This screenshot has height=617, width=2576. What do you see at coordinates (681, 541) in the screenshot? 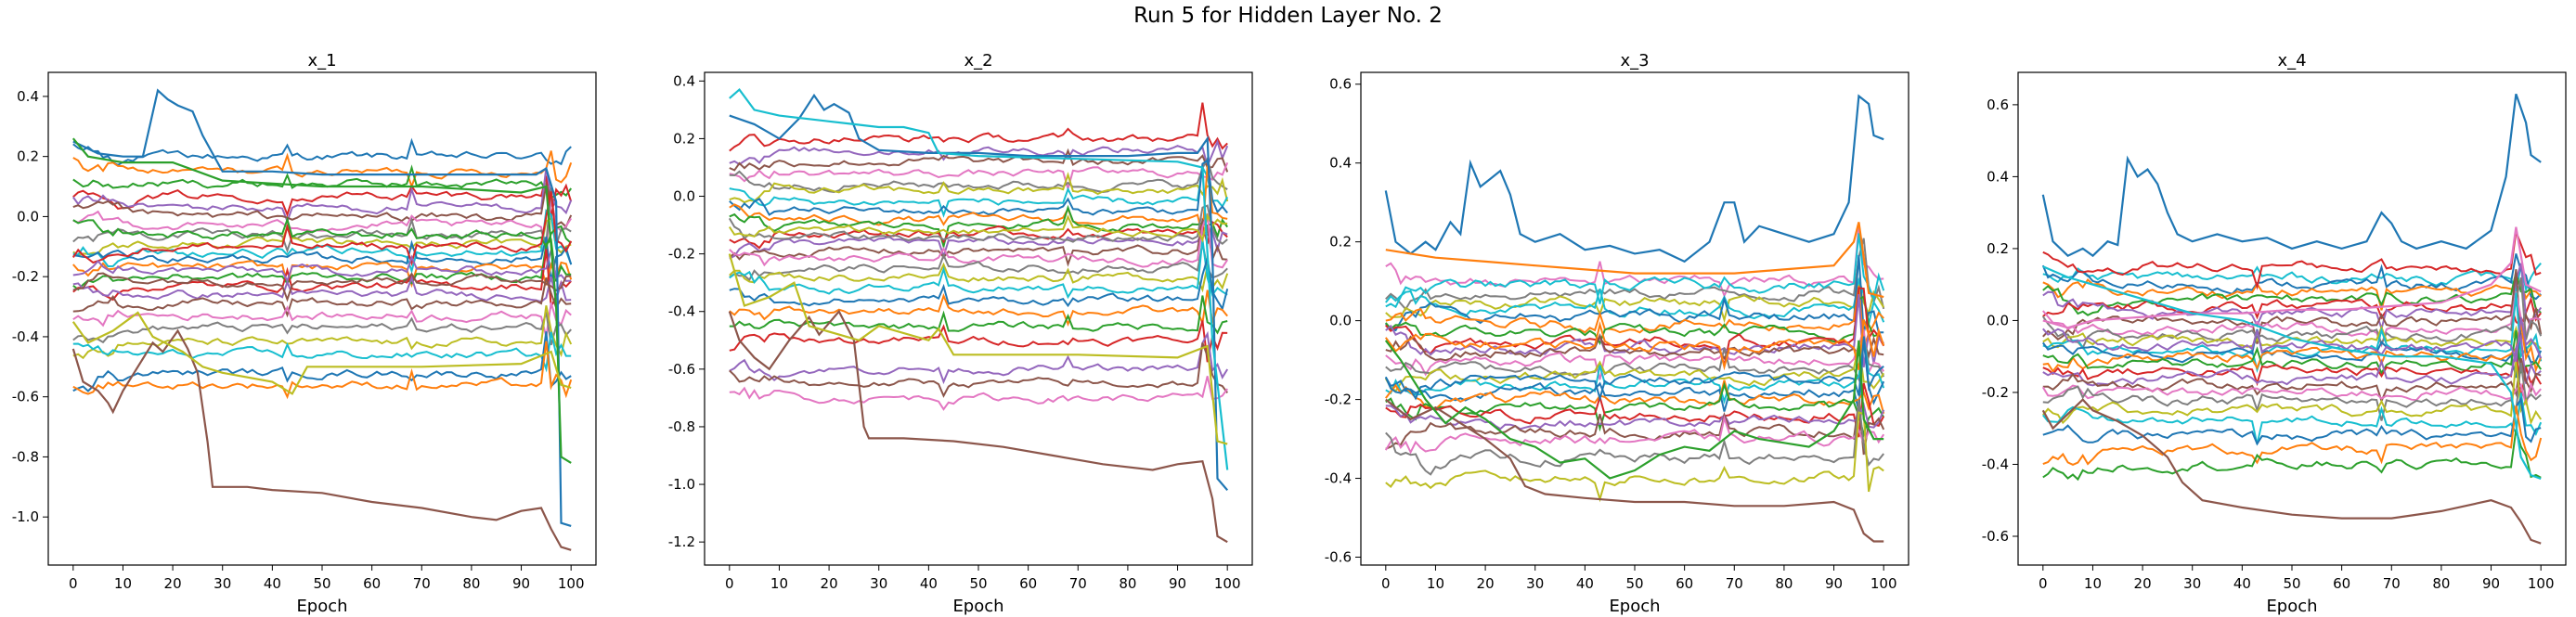
I see `y-tick-label: -1.2` at bounding box center [681, 541].